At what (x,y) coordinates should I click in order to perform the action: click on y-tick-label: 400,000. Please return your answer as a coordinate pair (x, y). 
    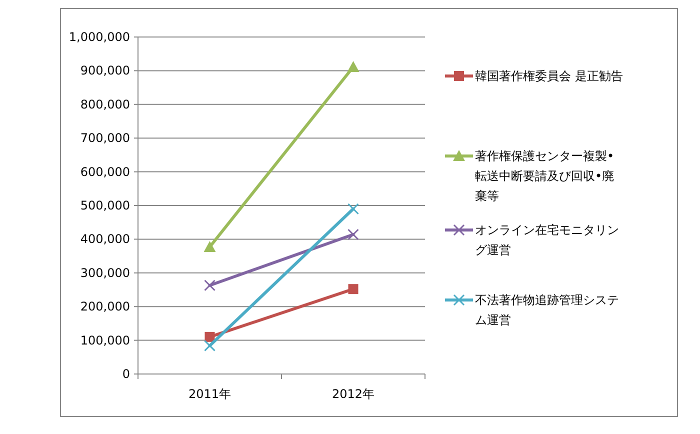
    Looking at the image, I should click on (105, 239).